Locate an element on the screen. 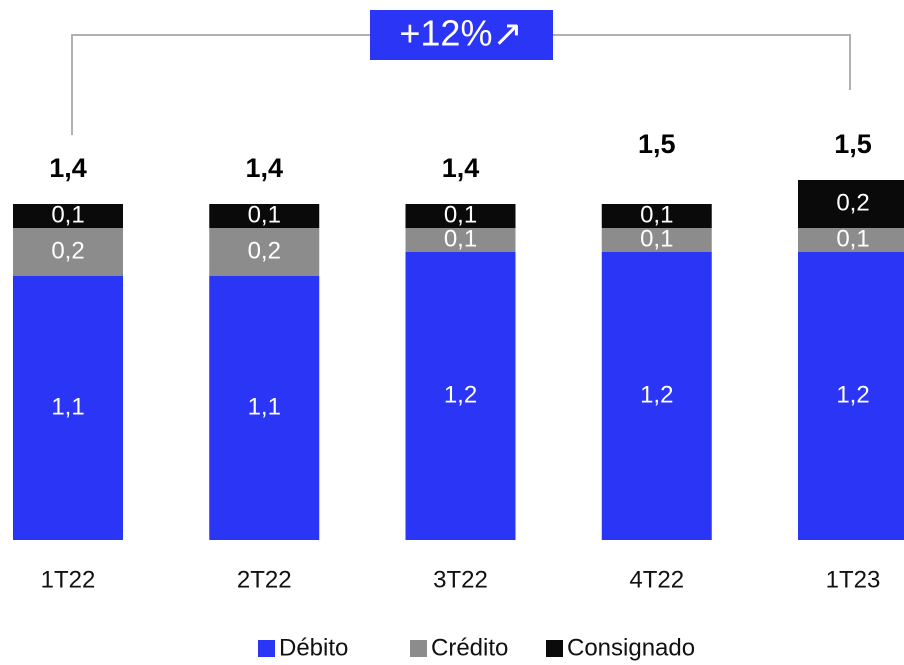 Image resolution: width=904 pixels, height=665 pixels. legend-label: Débito is located at coordinates (313, 647).